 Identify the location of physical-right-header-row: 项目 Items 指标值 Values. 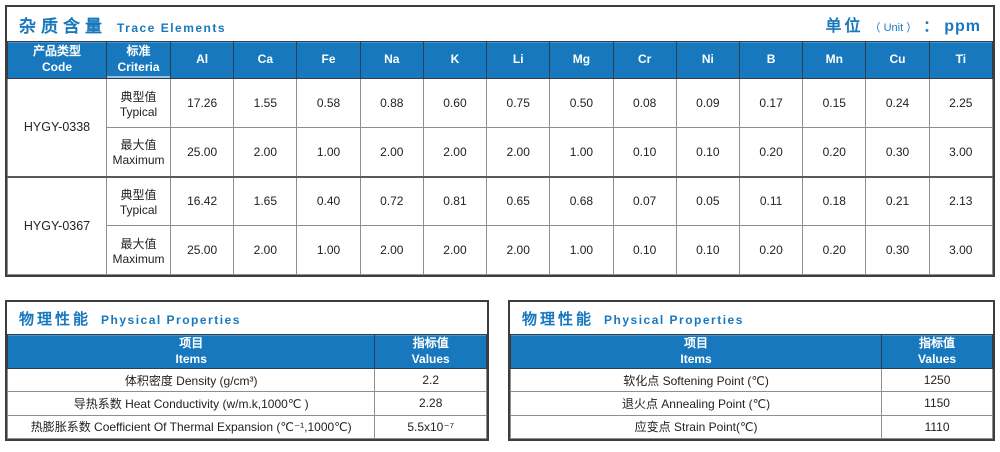
(751, 351).